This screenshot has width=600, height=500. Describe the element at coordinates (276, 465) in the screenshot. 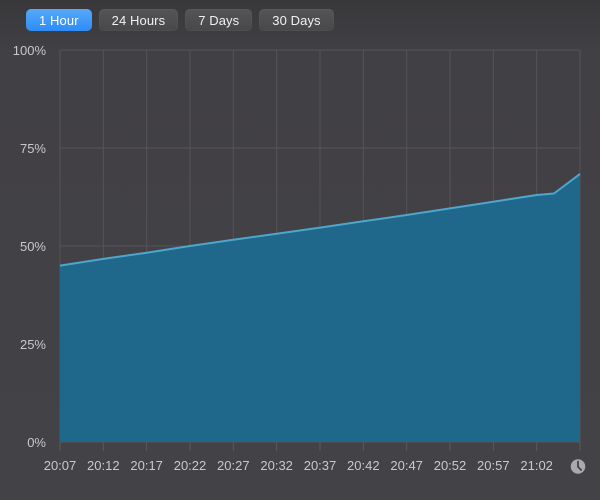

I see `x-axis-label: 20:32` at that location.